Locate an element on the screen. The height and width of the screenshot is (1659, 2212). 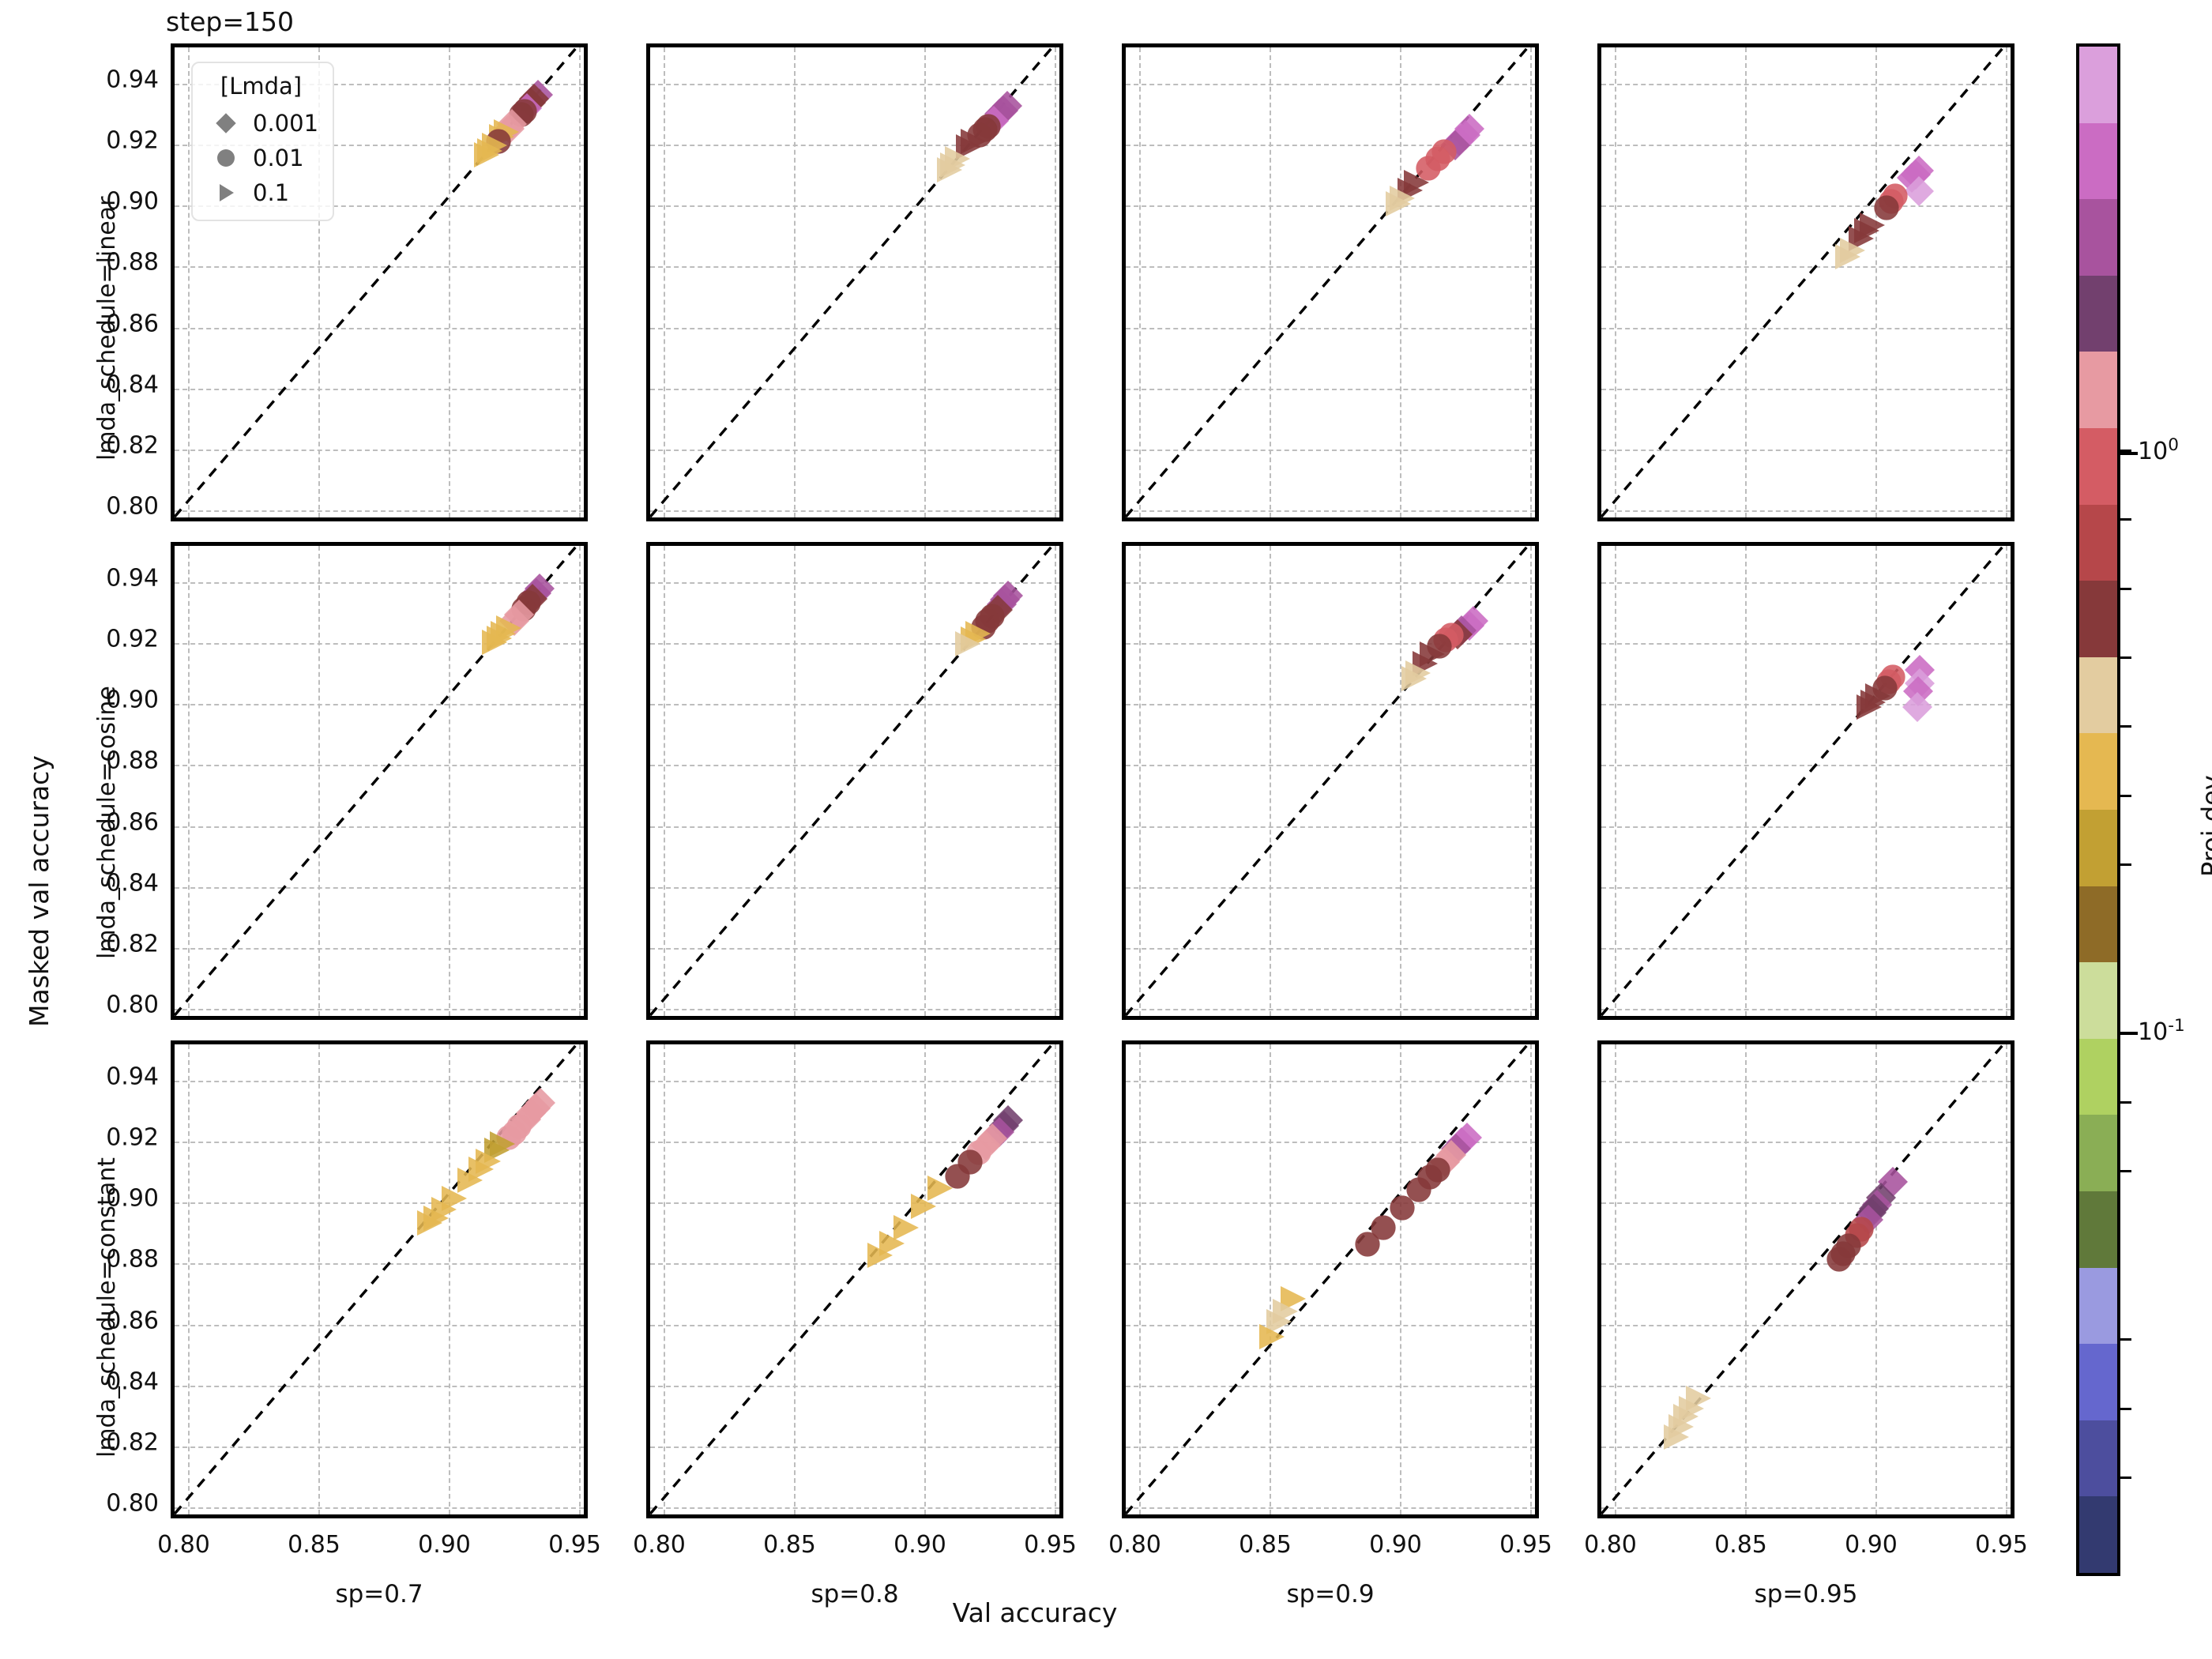
x-tick-label: 0.95 is located at coordinates (575, 1545).